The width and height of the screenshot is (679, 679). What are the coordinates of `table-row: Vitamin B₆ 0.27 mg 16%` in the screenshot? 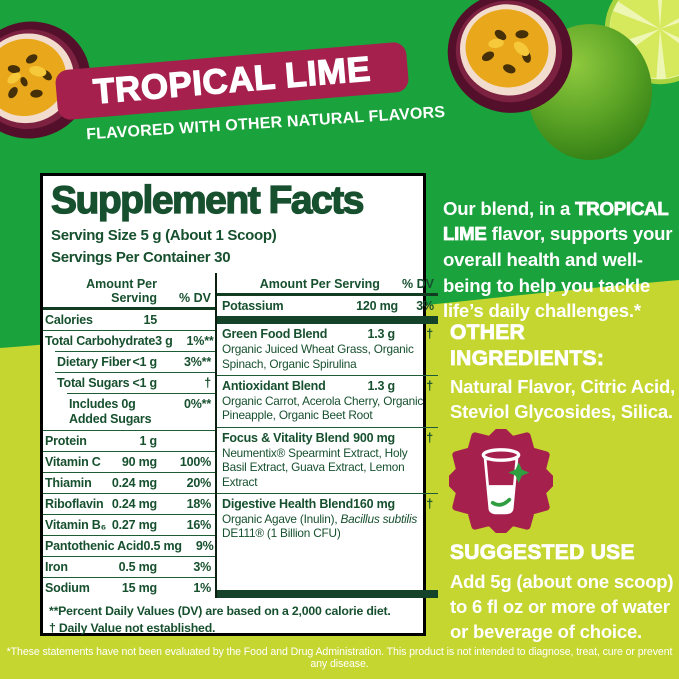 It's located at (129, 524).